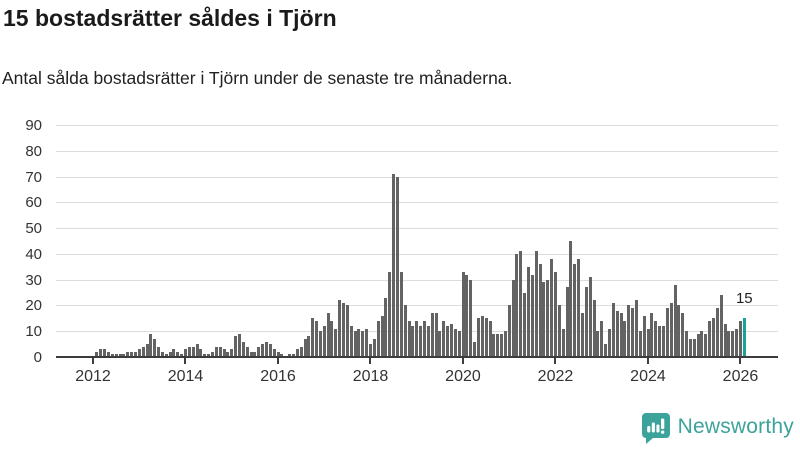  Describe the element at coordinates (655, 428) in the screenshot. I see `newsworthy-icon` at that location.